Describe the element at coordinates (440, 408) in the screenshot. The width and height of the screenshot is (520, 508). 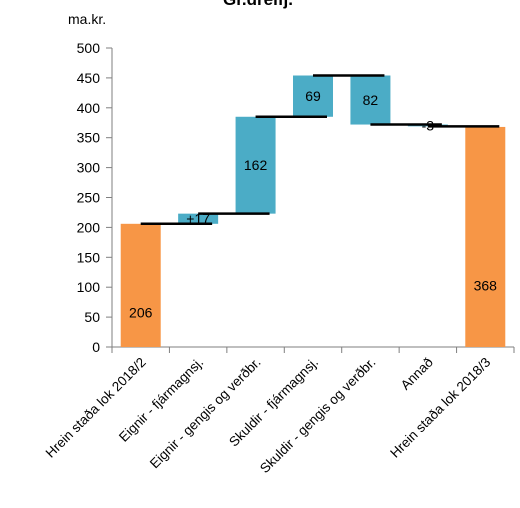
I see `category-label: Hrein staða lok 2018/3` at that location.